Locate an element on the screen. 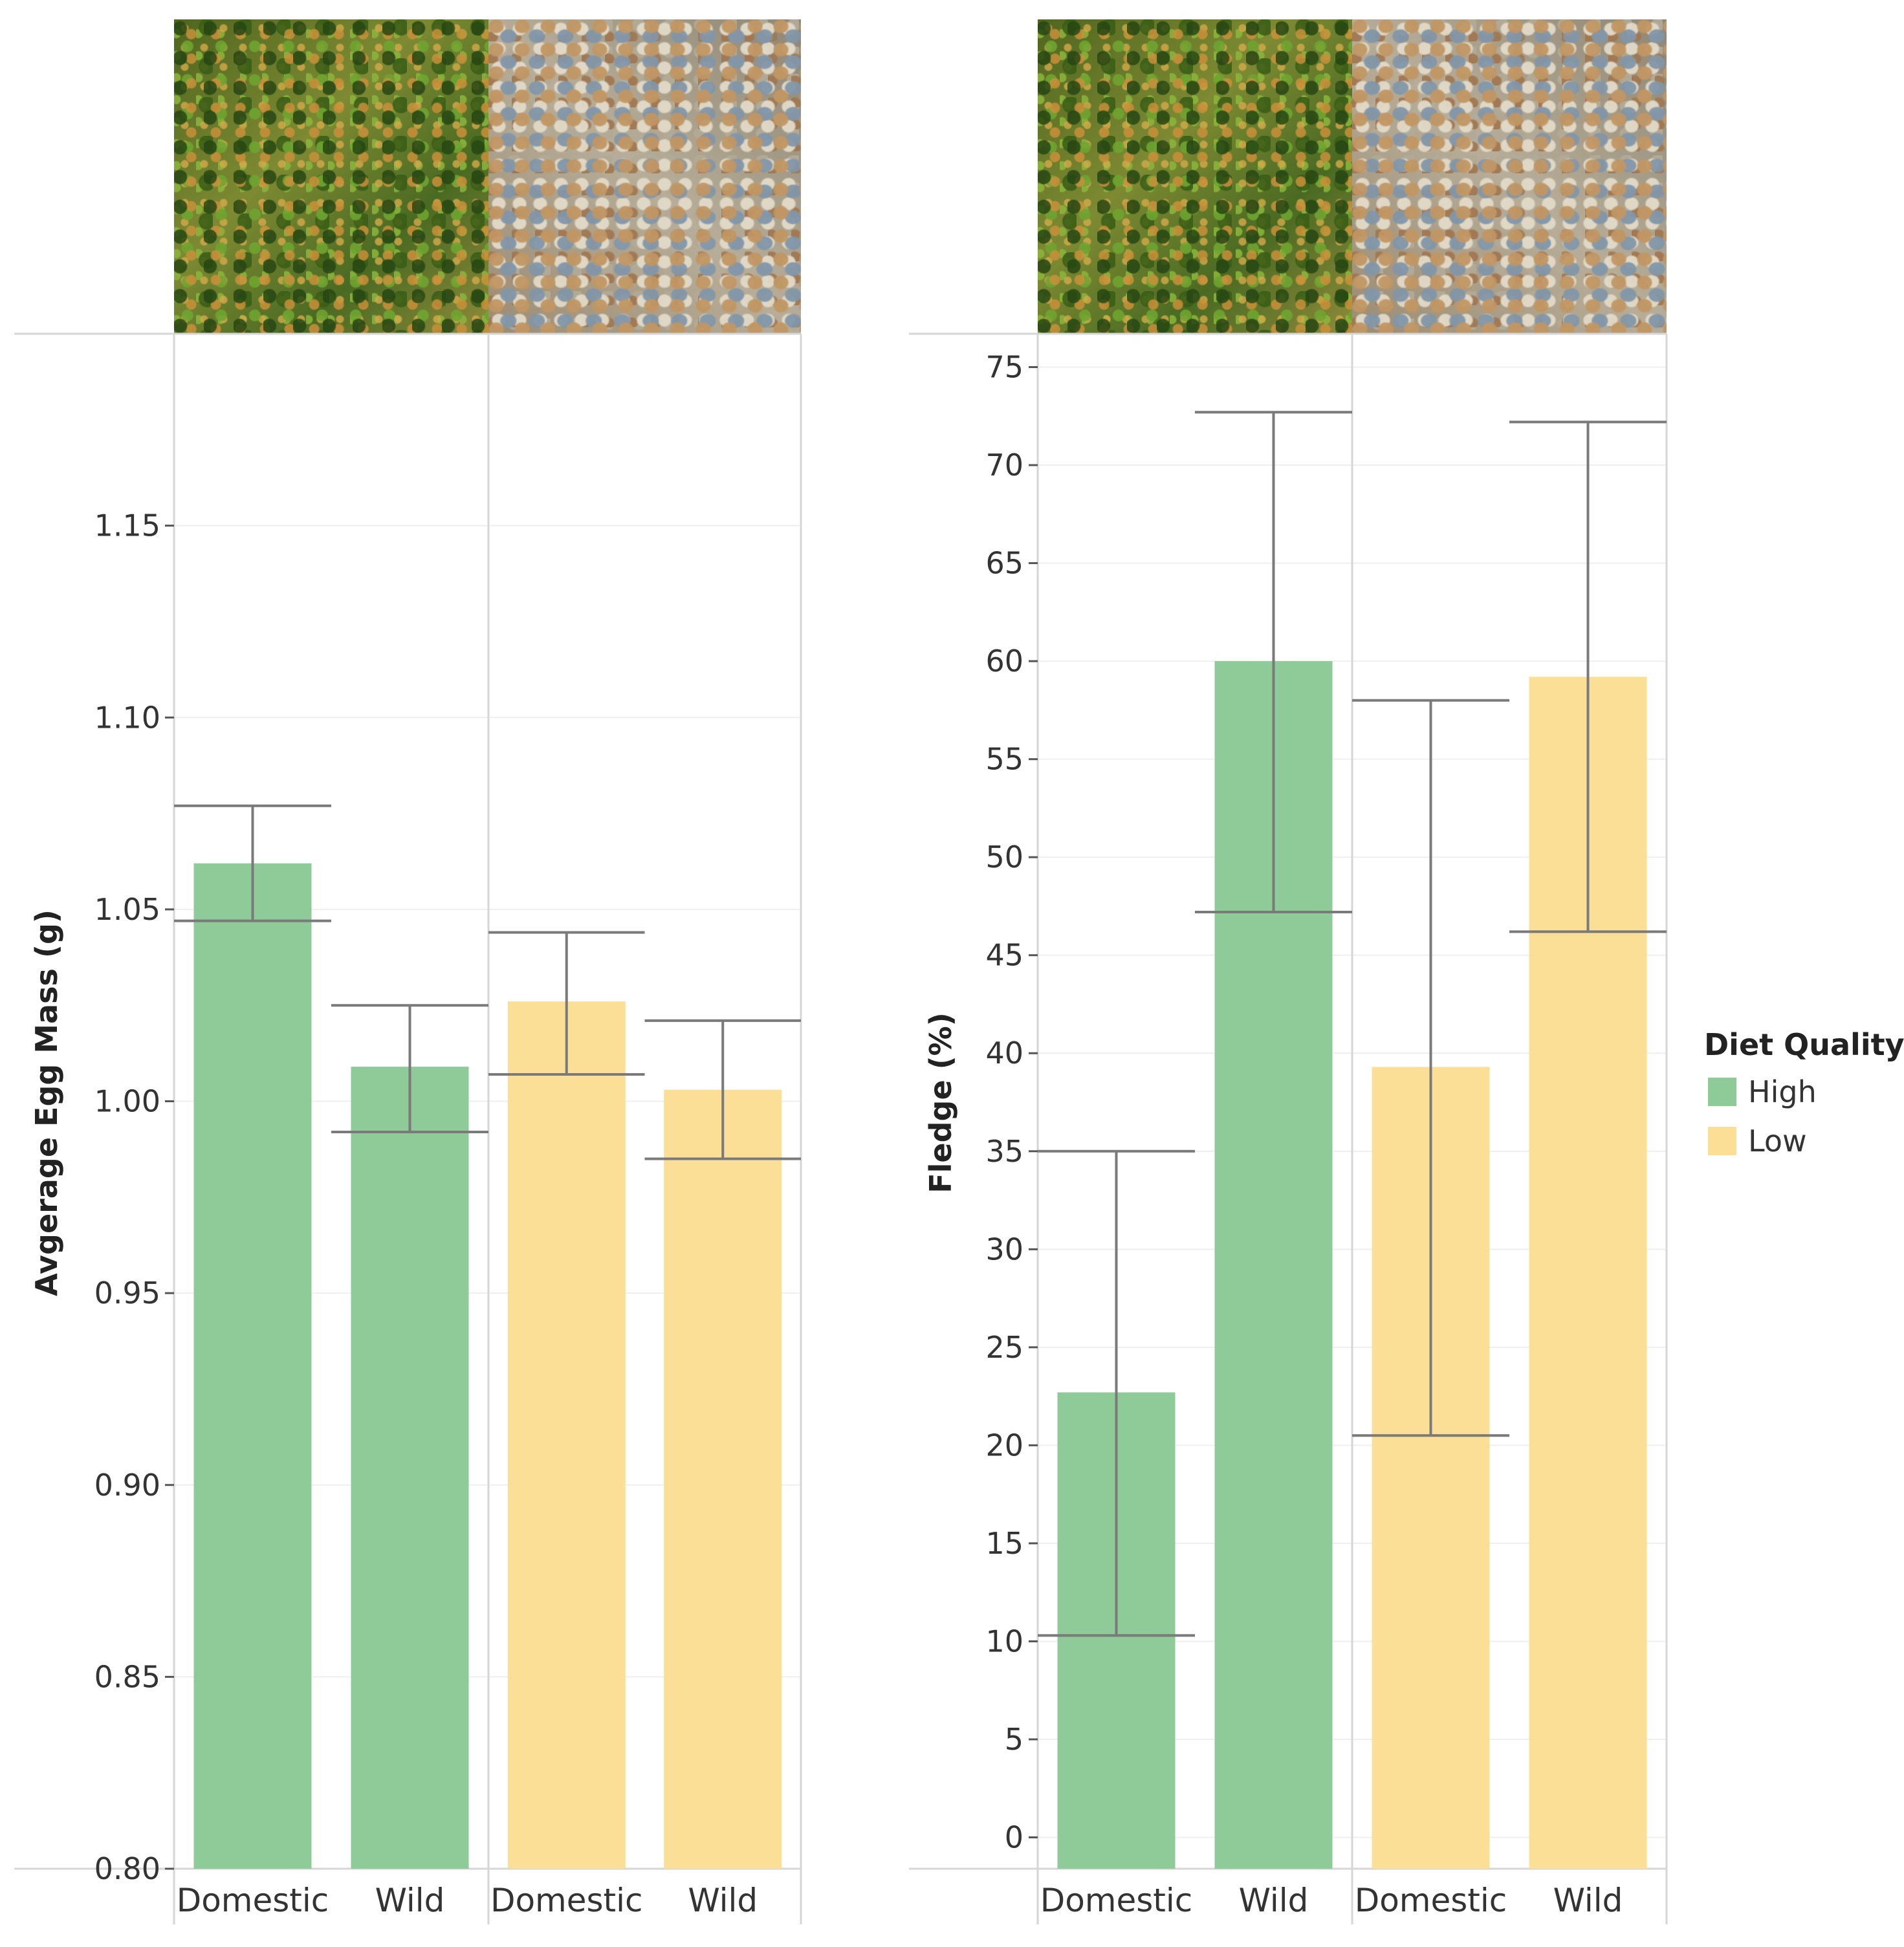 The height and width of the screenshot is (1947, 1904). y-tick-label: 20 is located at coordinates (1004, 1446).